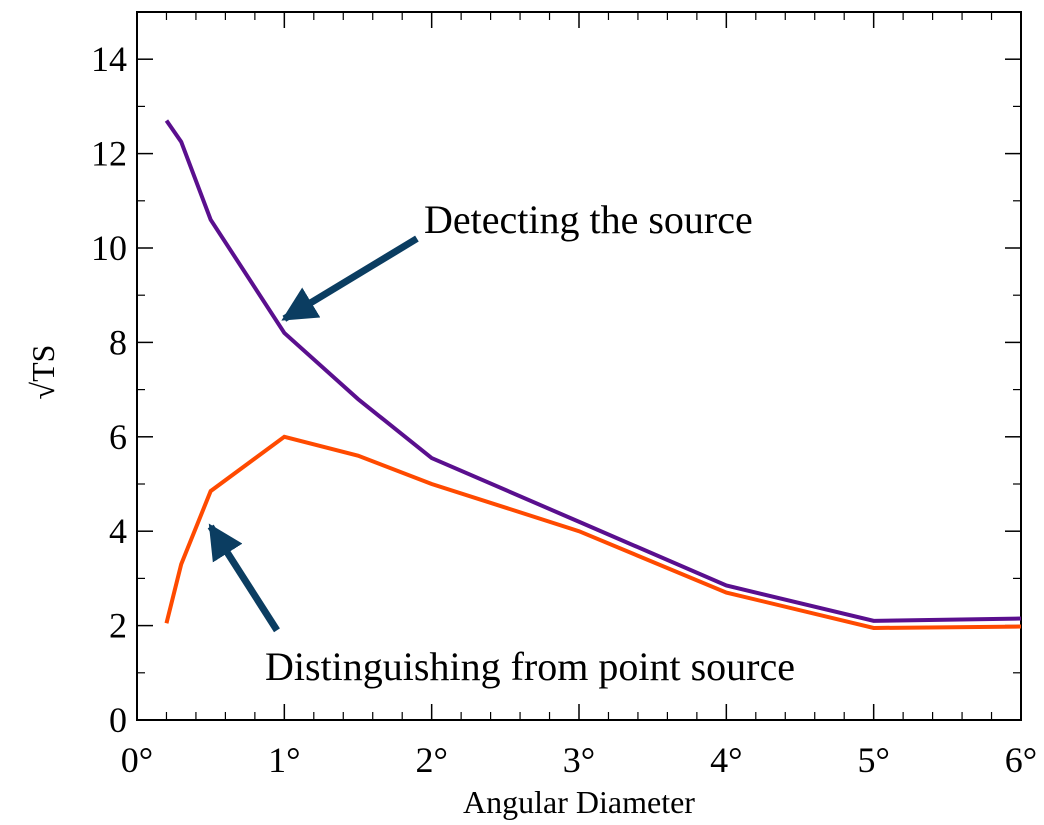 This screenshot has height=825, width=1044. What do you see at coordinates (109, 59) in the screenshot?
I see `y-tick-label: 14` at bounding box center [109, 59].